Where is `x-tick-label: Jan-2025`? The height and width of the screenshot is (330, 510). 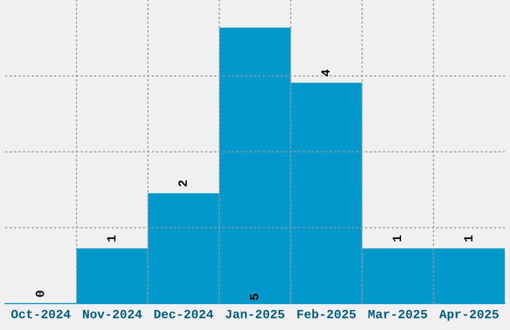
x-tick-label: Jan-2025 is located at coordinates (255, 314).